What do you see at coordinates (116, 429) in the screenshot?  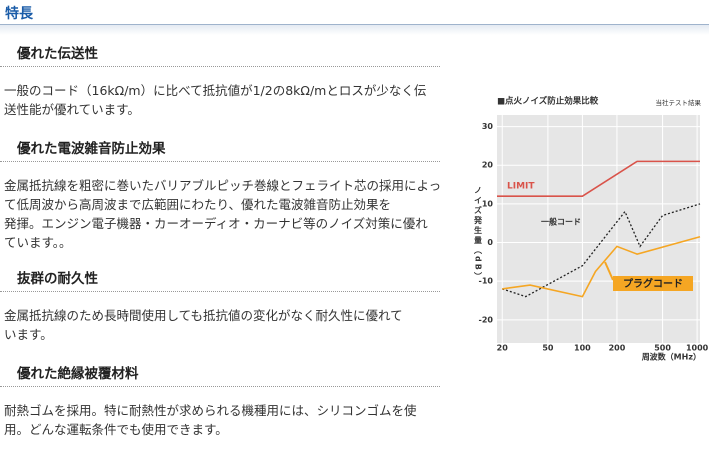 I see `body-line: 用。どんな運転条件でも使用できます。` at bounding box center [116, 429].